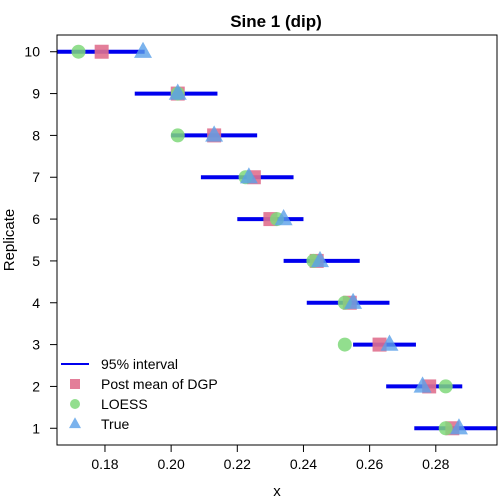  I want to click on legend-label: True, so click(115, 424).